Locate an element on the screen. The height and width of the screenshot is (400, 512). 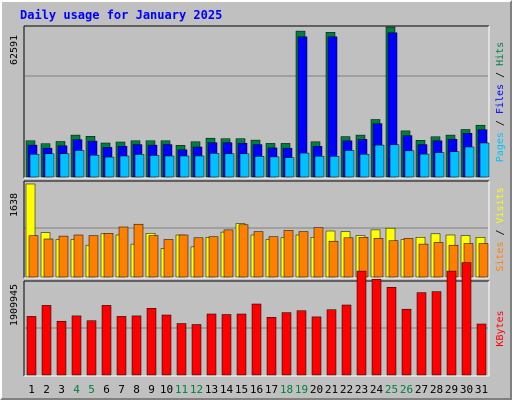
panel-legend: KBytes is located at coordinates (500, 328).